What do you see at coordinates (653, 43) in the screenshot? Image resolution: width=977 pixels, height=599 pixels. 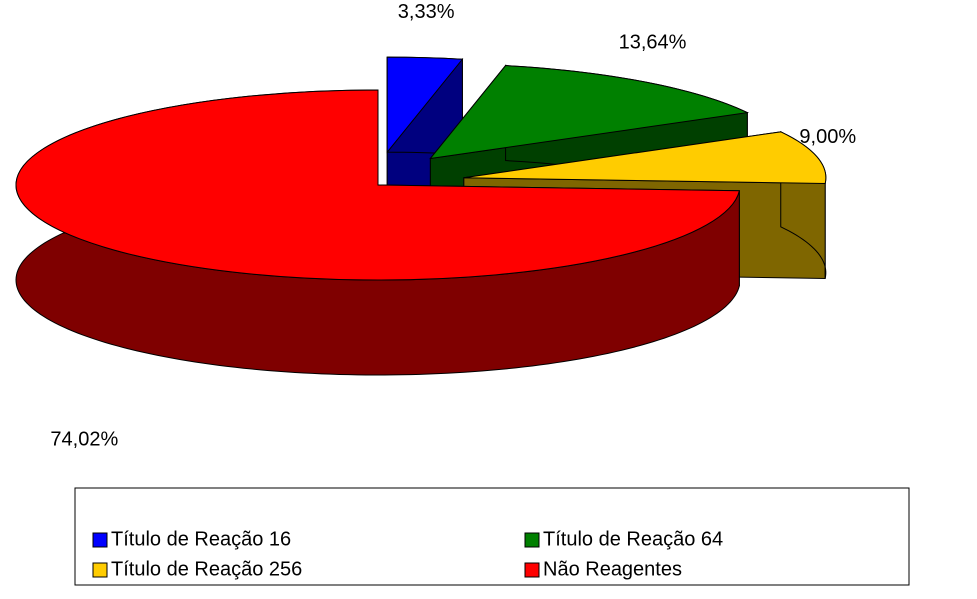 I see `data-label: 13,64%` at bounding box center [653, 43].